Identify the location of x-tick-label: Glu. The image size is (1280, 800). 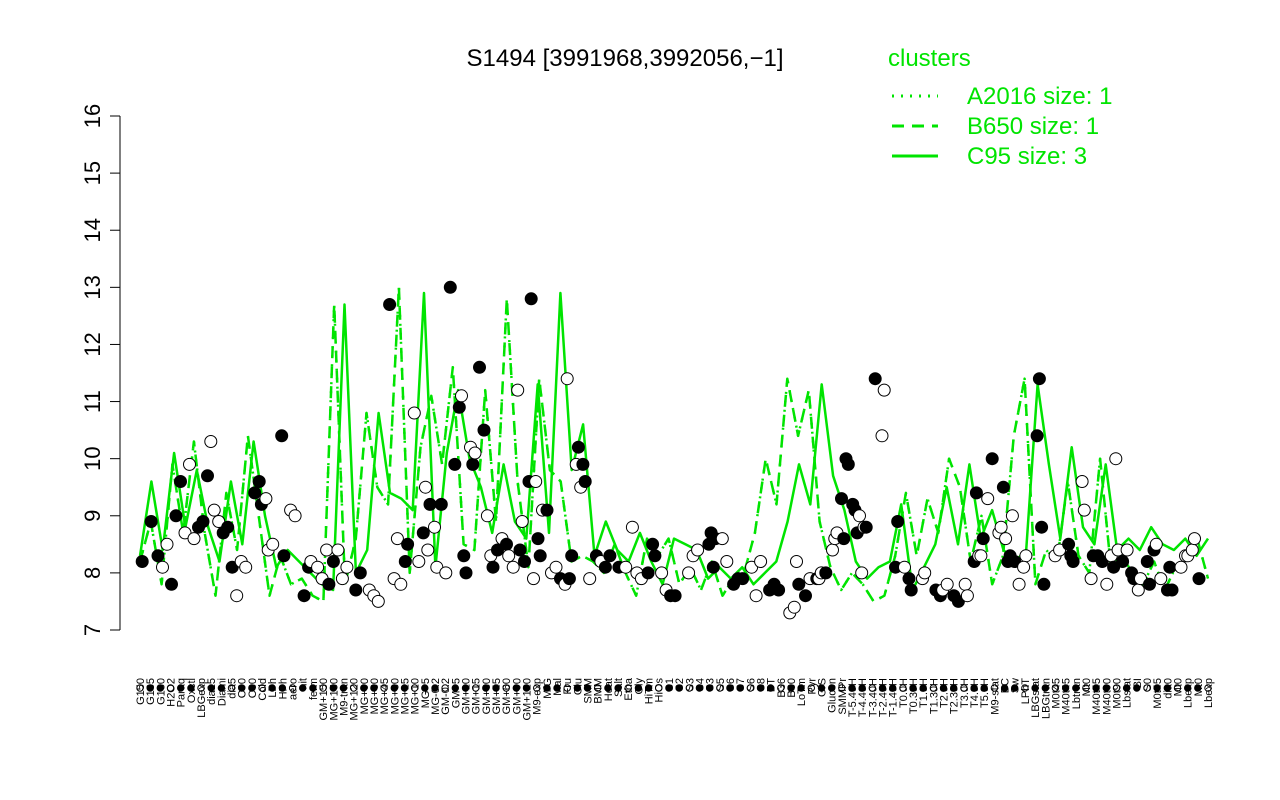
(578, 686).